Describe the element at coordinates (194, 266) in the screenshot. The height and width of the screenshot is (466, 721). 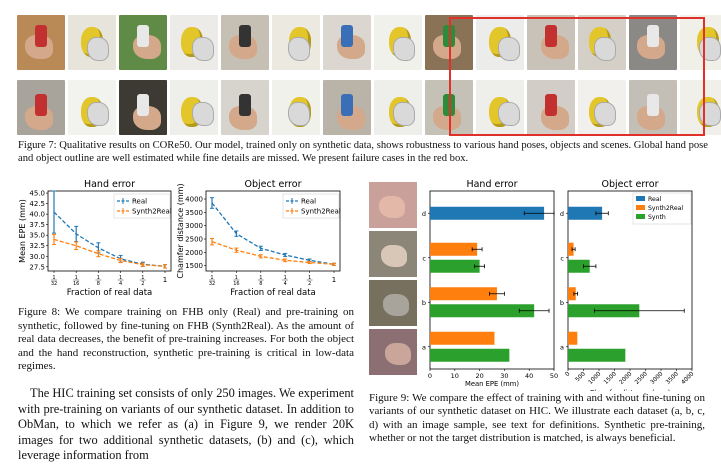
I see `y-tick-label: 1500` at that location.